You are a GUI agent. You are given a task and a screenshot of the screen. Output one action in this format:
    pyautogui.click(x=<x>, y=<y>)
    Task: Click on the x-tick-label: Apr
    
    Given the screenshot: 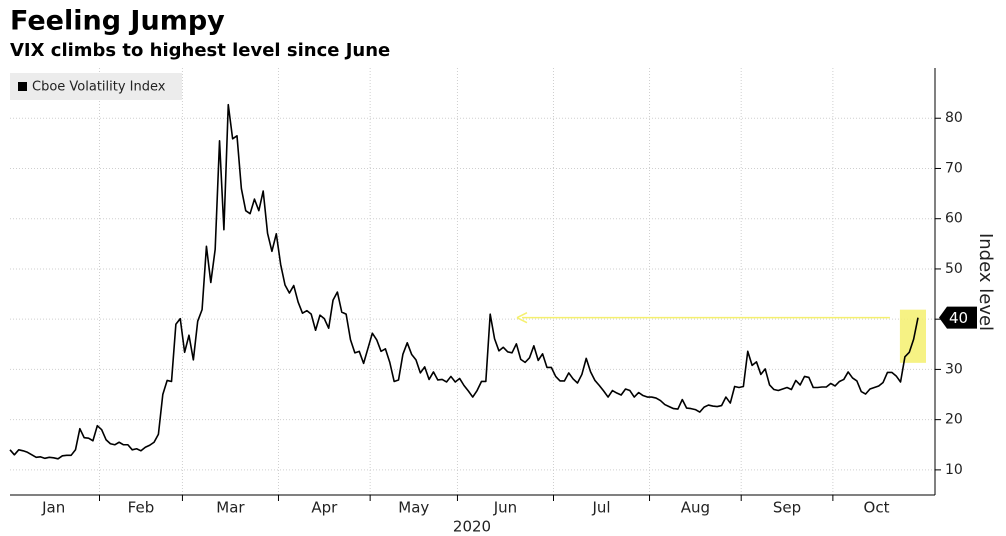 What is the action you would take?
    pyautogui.click(x=324, y=508)
    